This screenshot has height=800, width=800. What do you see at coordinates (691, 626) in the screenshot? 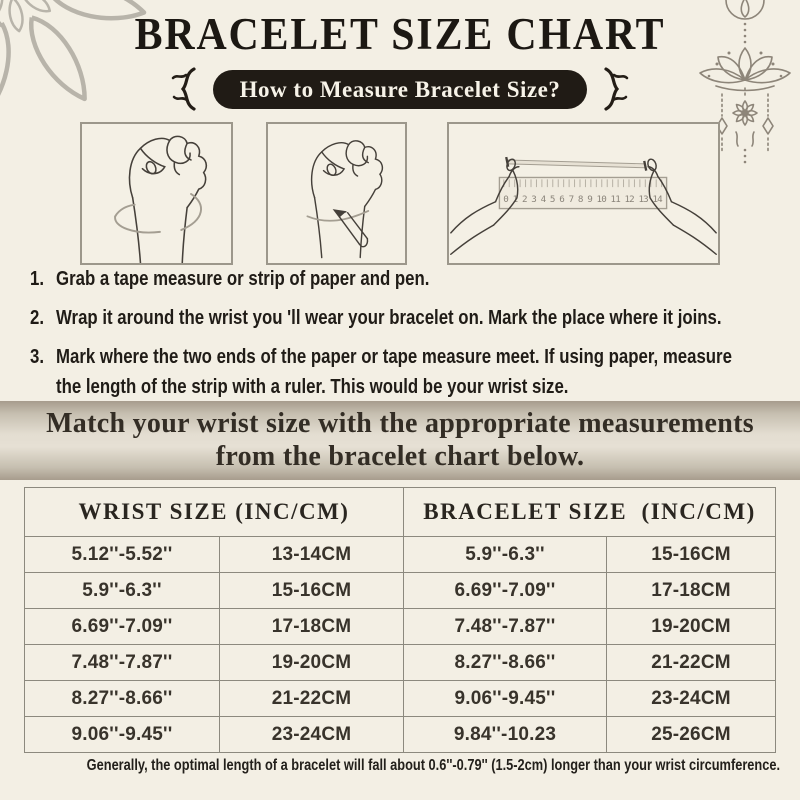
I see `bracelet-cm-cell: 19-20CM` at bounding box center [691, 626].